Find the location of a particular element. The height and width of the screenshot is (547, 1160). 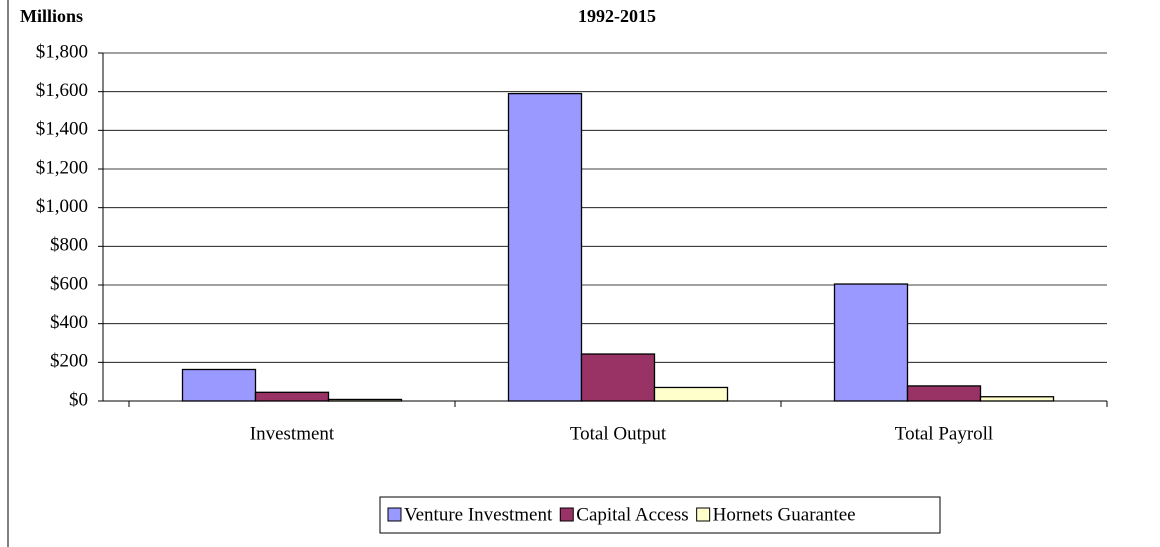

legend-box is located at coordinates (660, 515).